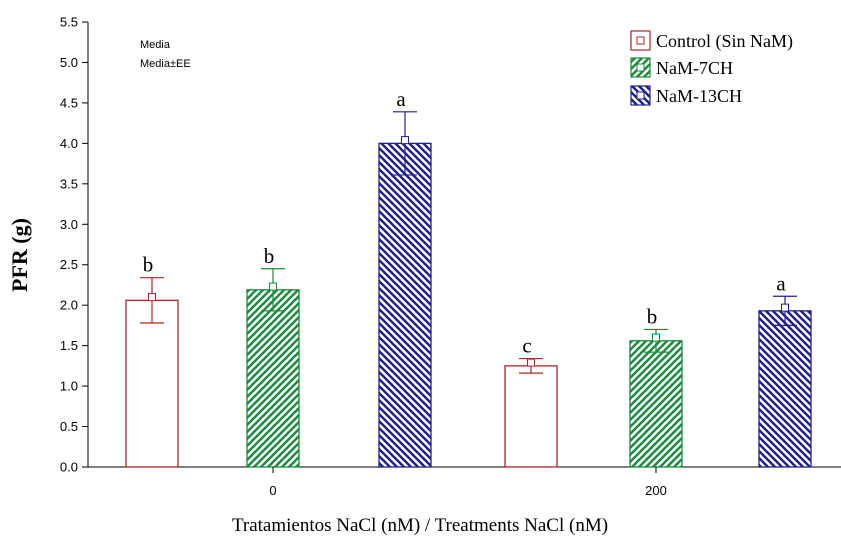 The height and width of the screenshot is (539, 841). What do you see at coordinates (69, 264) in the screenshot?
I see `y-tick-label: 2.5` at bounding box center [69, 264].